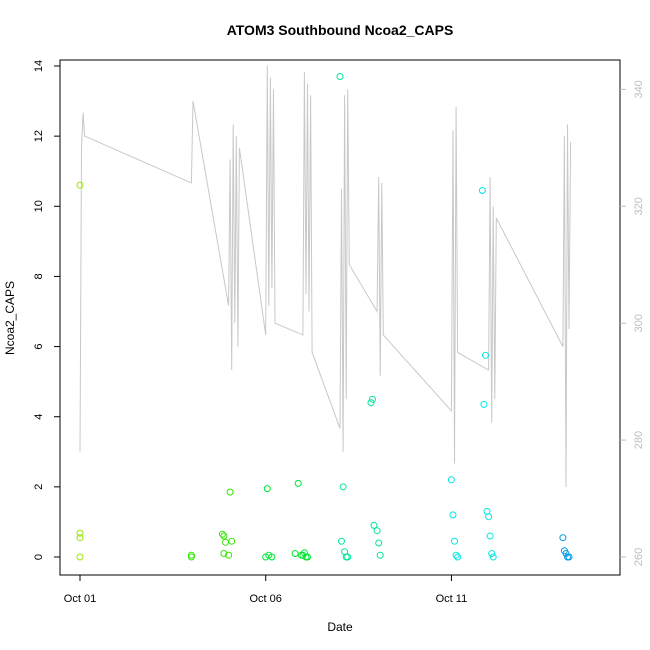 The image size is (650, 650). I want to click on y2-axis: 260 280 300 320 340, so click(632, 323).